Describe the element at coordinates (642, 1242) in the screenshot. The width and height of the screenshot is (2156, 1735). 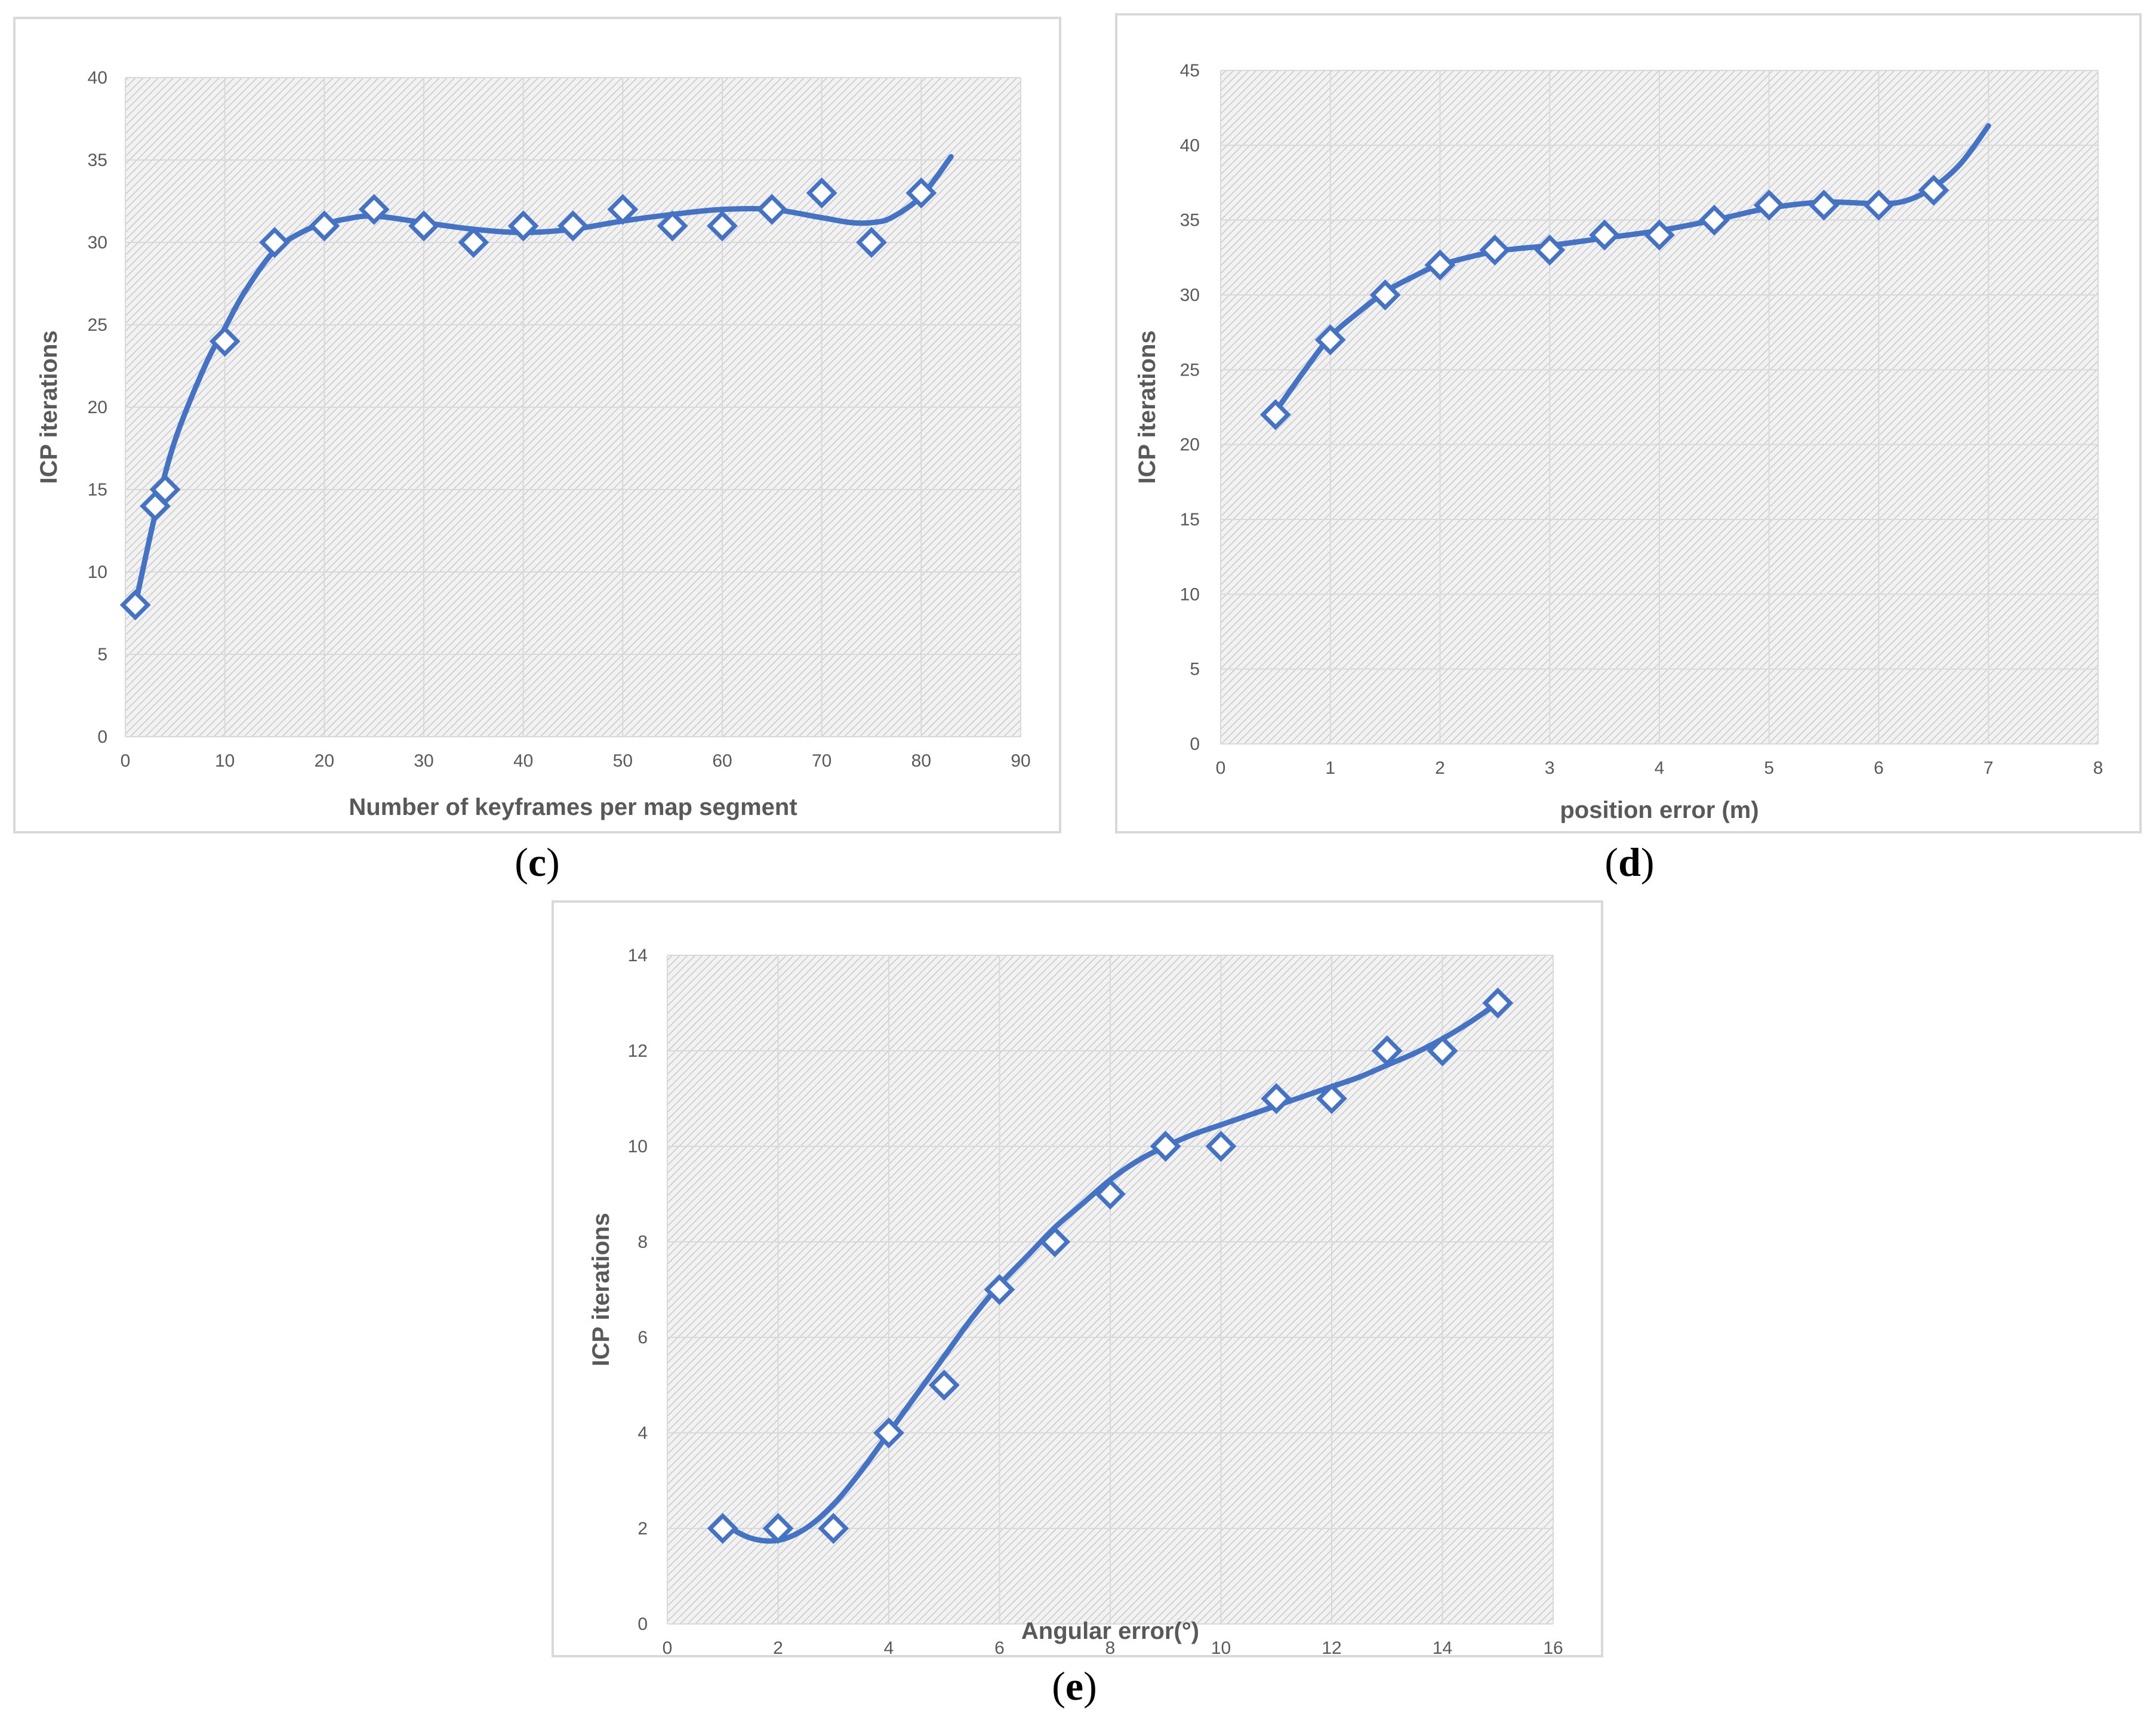
I see `y-tick-label: 8` at that location.